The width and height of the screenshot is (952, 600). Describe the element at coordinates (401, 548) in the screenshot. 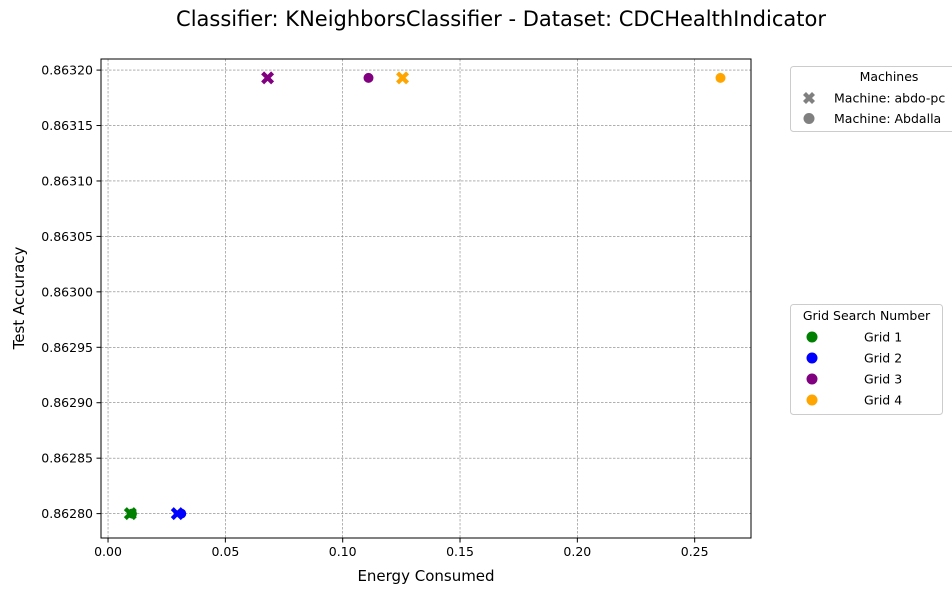

I see `x-axis: 0.00 0.05 0.10 0.15 0.20 0.25` at that location.